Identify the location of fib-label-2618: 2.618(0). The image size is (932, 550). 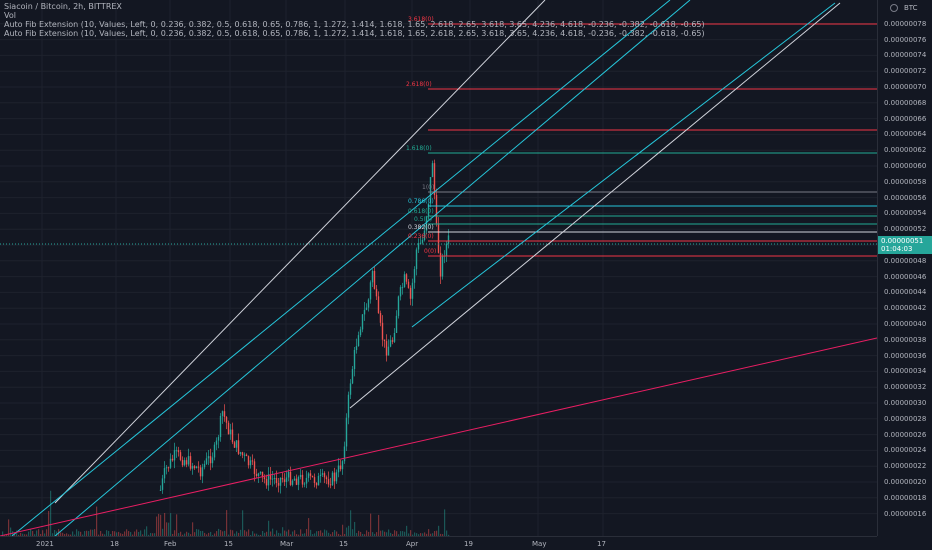
(419, 84).